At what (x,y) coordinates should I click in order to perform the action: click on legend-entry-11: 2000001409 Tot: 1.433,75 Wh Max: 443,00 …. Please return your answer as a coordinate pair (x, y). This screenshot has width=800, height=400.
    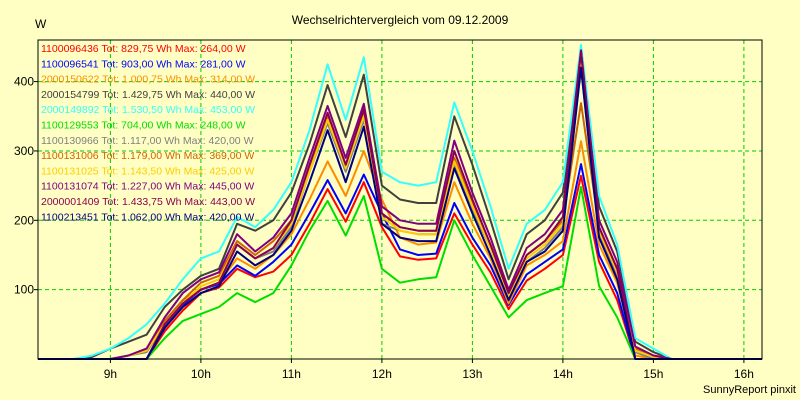
    Looking at the image, I should click on (148, 202).